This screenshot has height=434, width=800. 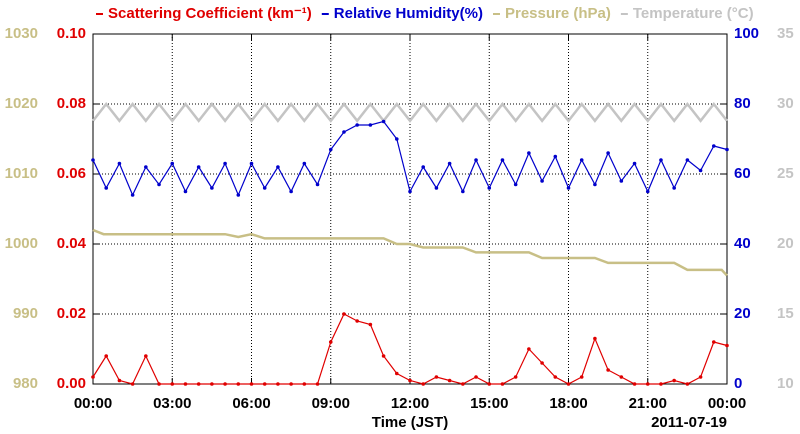 I want to click on y-tick-label: 80, so click(x=742, y=103).